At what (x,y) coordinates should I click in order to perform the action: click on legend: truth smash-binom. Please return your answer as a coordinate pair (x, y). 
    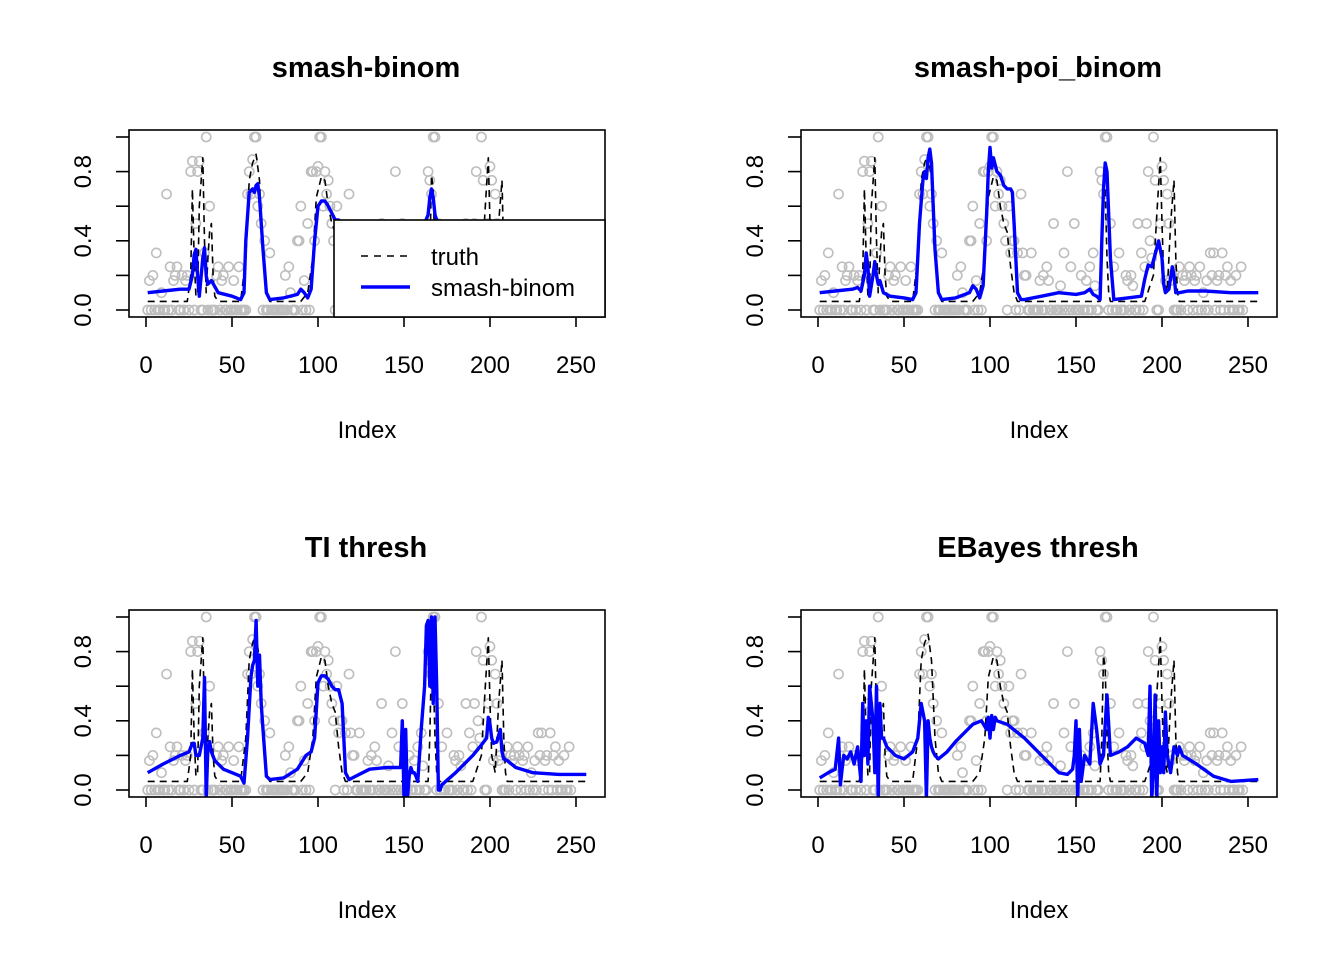
    Looking at the image, I should click on (469, 268).